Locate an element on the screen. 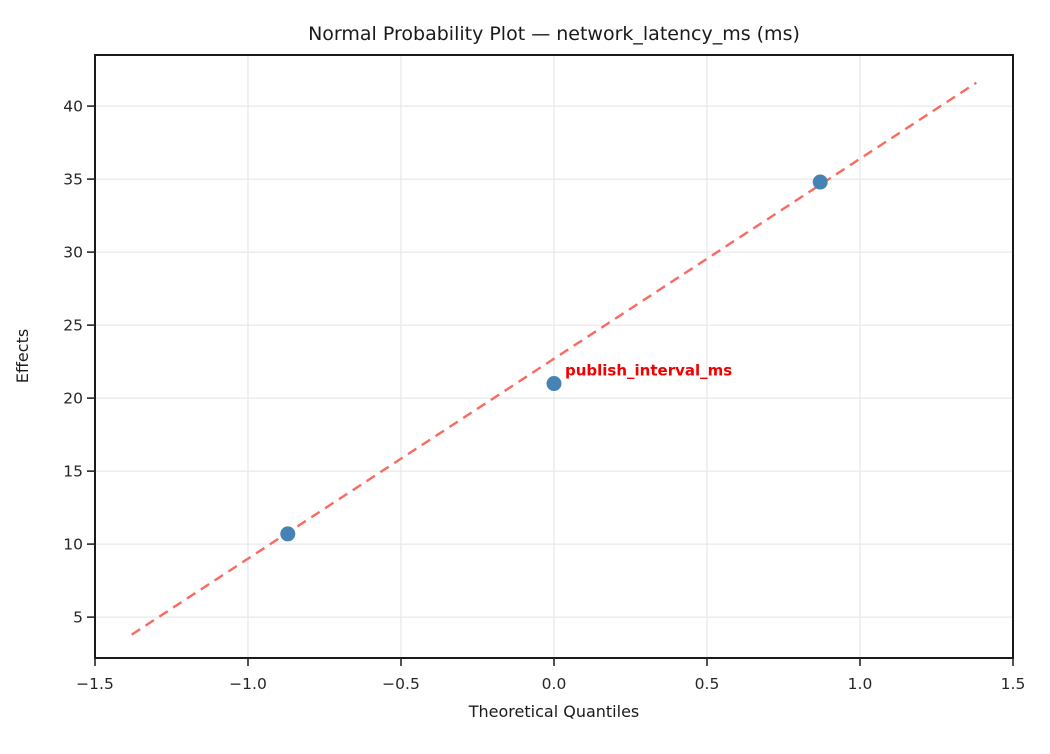  y-tick-label: 20 is located at coordinates (73, 399).